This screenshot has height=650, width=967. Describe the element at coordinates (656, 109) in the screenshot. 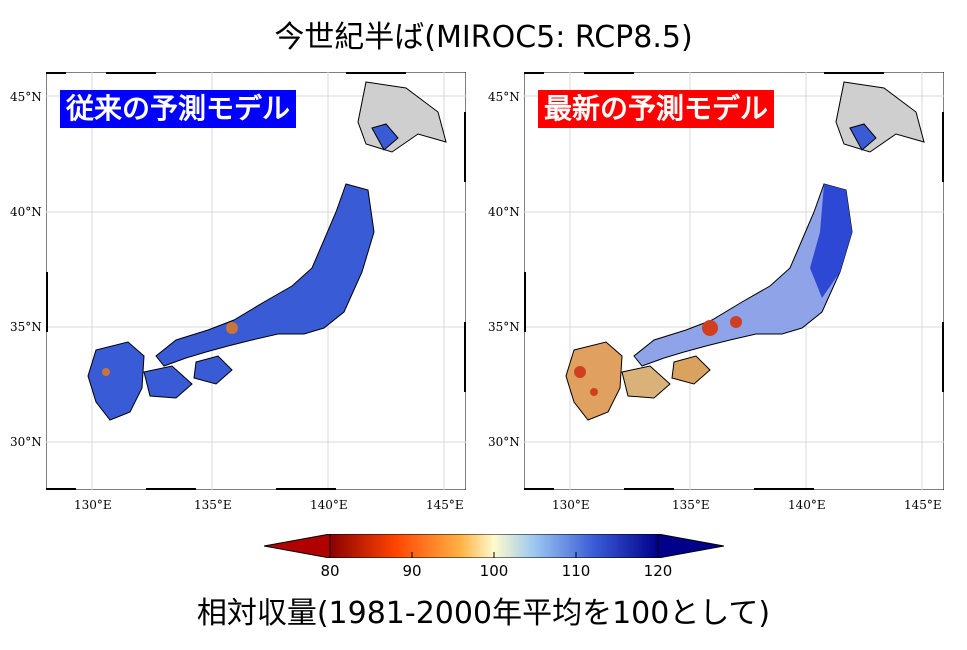

I see `panel-label-latest: 最新の予測モデル` at that location.